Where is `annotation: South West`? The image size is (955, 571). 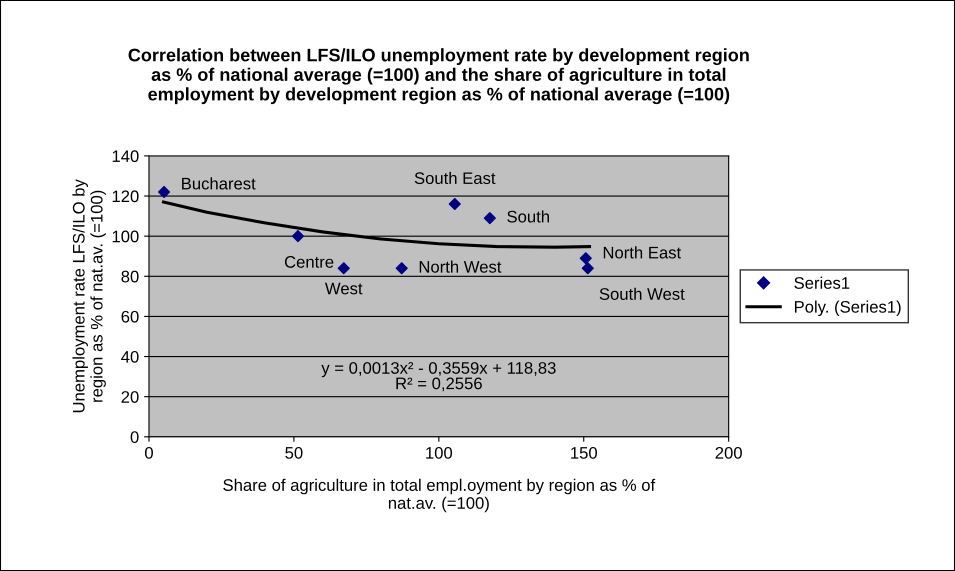 annotation: South West is located at coordinates (642, 294).